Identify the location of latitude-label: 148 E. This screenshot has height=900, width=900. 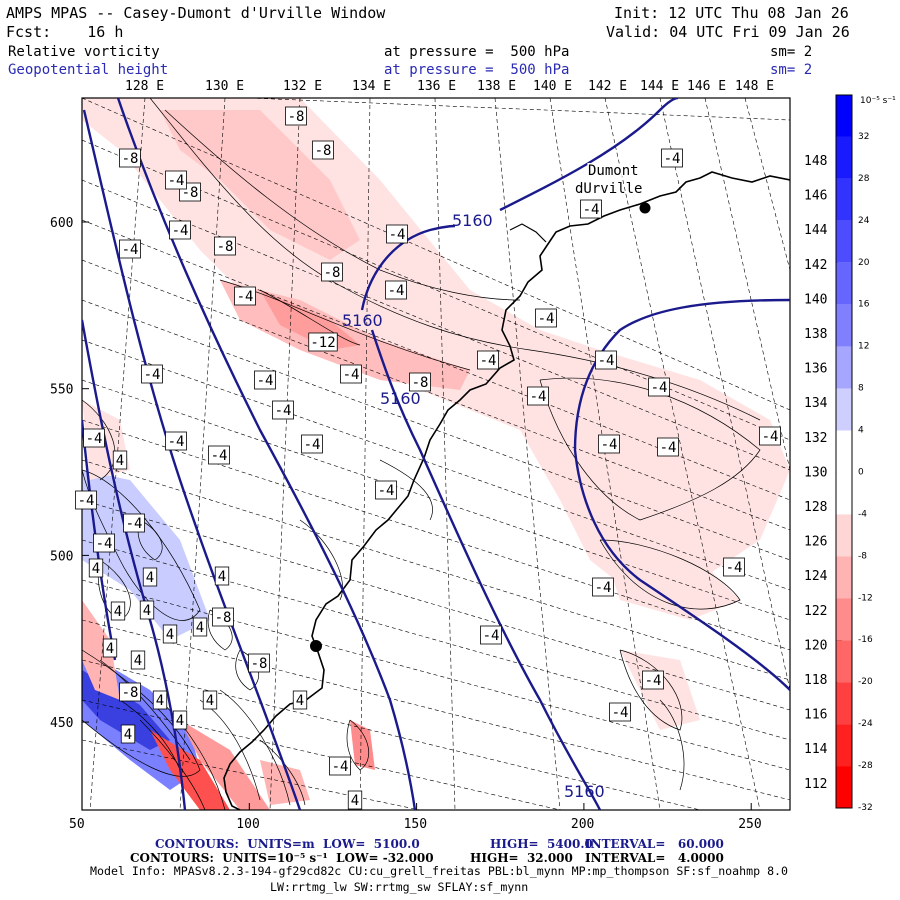
(823, 161).